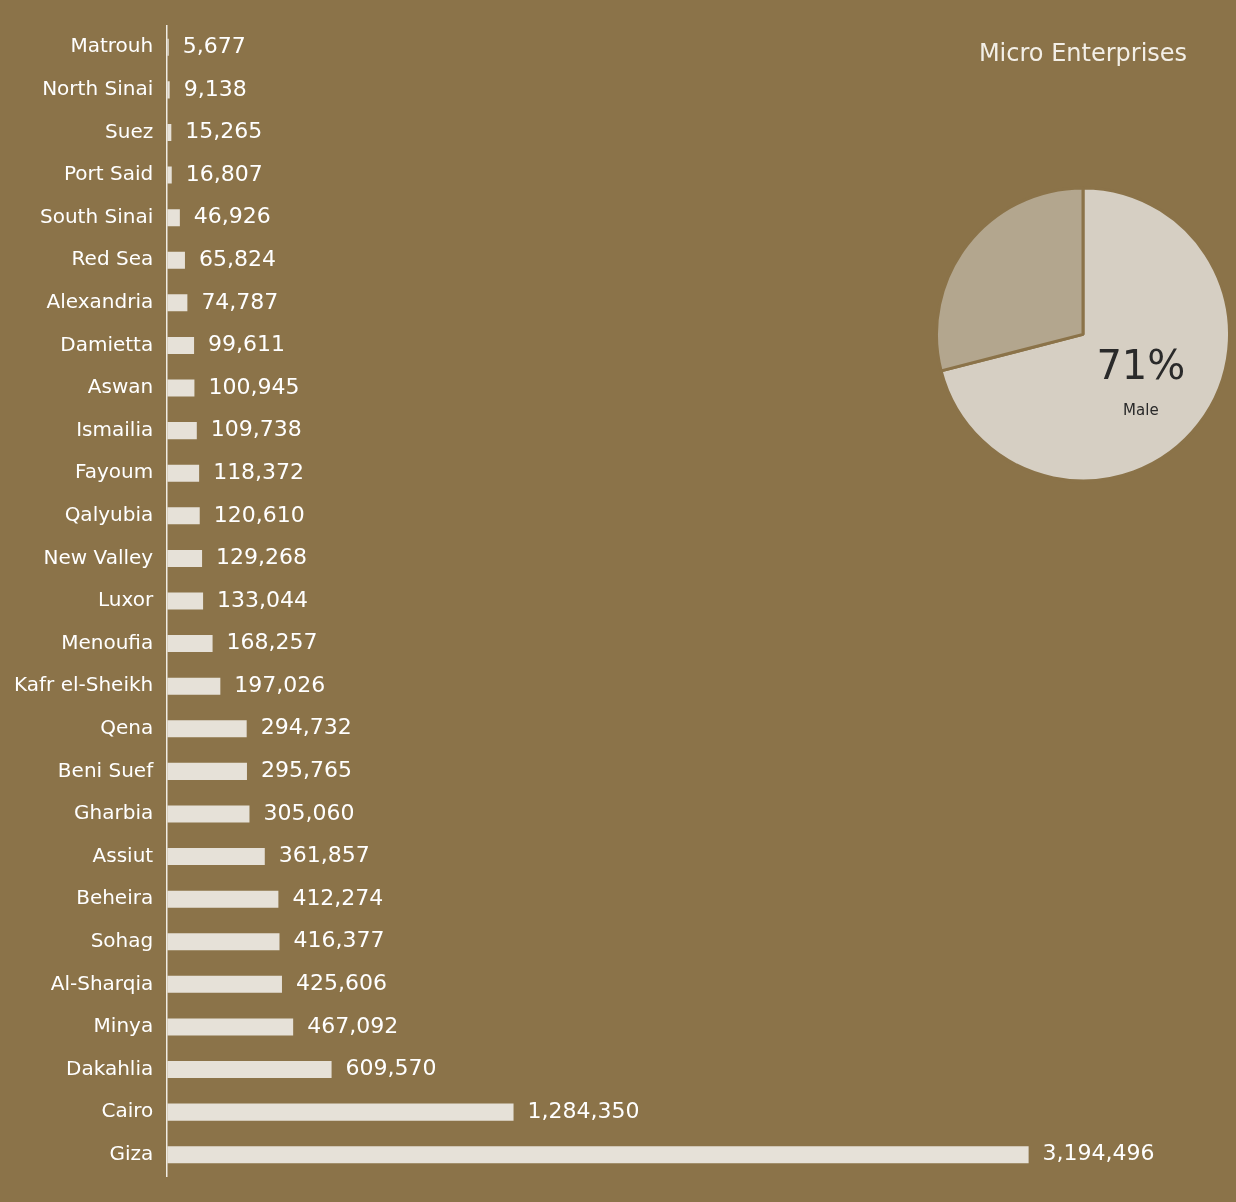 This screenshot has width=1236, height=1202. Describe the element at coordinates (324, 855) in the screenshot. I see `data-label: 361,857` at that location.